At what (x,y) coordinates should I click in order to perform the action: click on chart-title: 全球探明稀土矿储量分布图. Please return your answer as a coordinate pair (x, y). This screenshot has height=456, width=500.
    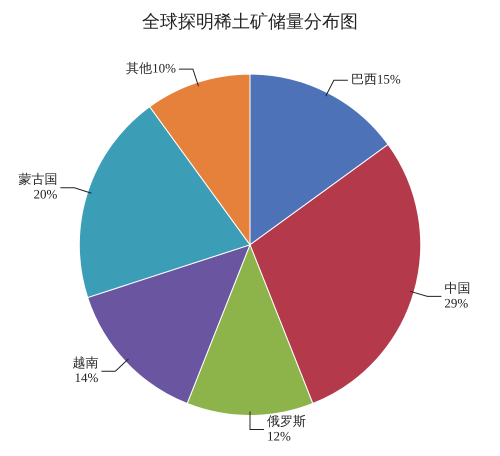
    Looking at the image, I should click on (250, 22).